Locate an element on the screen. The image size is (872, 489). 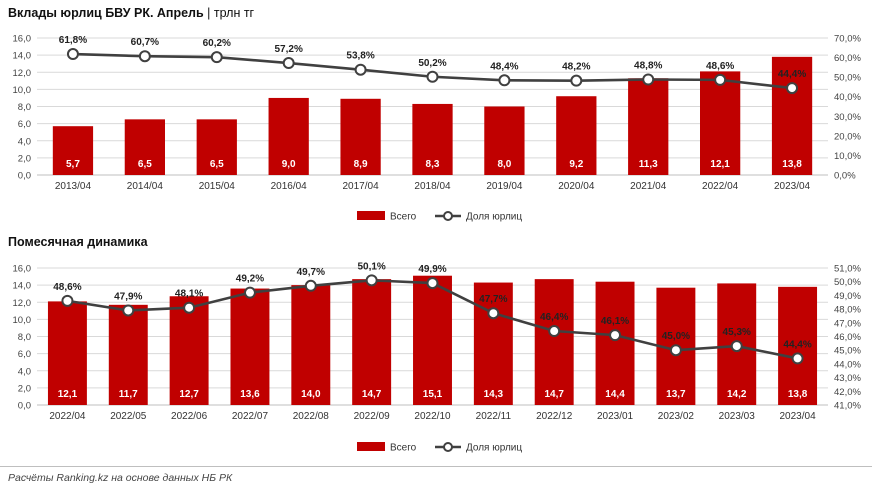
header-title: Вклады юрлиц БВУ РК. Апрель | трлн тг is located at coordinates (131, 13).